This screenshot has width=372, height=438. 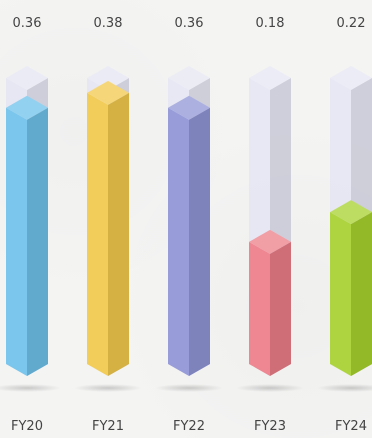 What do you see at coordinates (351, 426) in the screenshot?
I see `category-label: FY24` at bounding box center [351, 426].